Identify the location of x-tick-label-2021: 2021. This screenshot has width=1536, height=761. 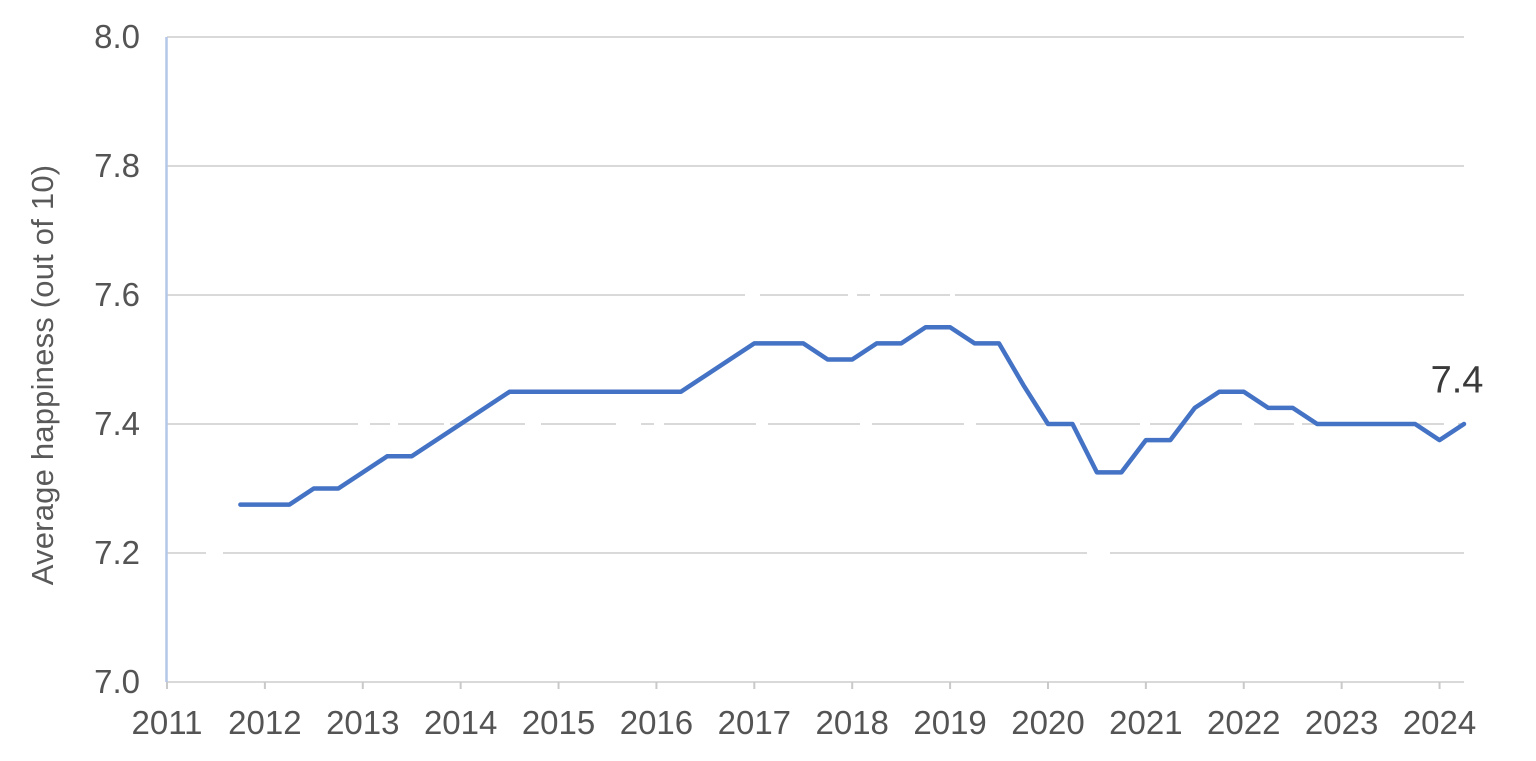
(1145, 722).